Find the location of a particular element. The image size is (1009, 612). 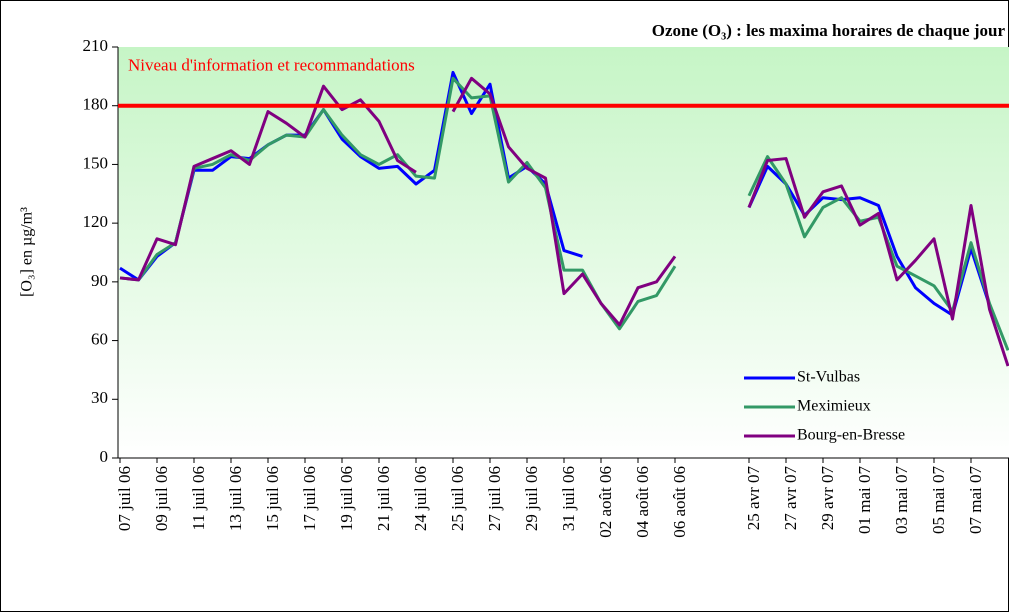

x-tick-label: 05 mai 07 is located at coordinates (938, 500).